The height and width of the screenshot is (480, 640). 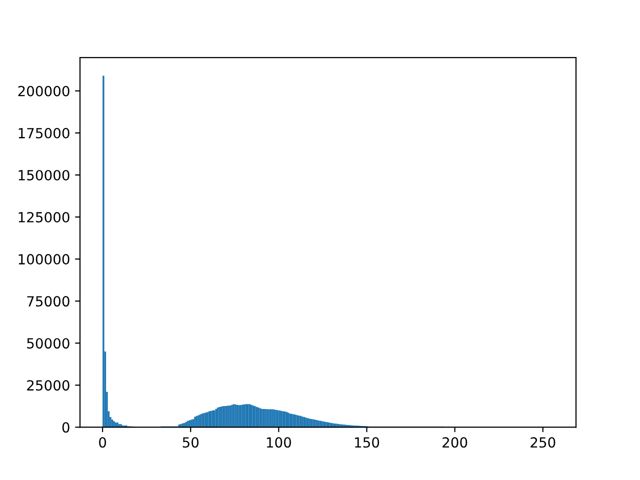 What do you see at coordinates (44, 175) in the screenshot?
I see `y-tick-label: 150000` at bounding box center [44, 175].